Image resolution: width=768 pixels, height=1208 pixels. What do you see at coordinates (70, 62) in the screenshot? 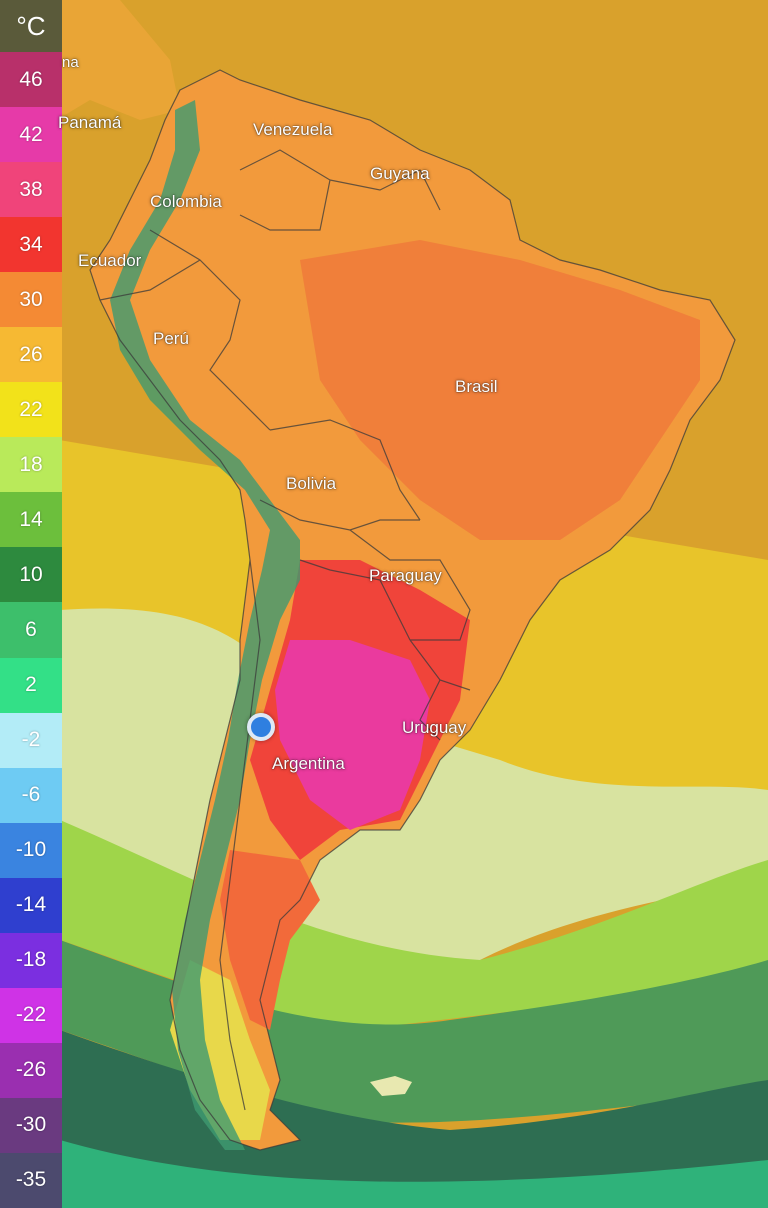
I see `label-partial-top: na` at bounding box center [70, 62].